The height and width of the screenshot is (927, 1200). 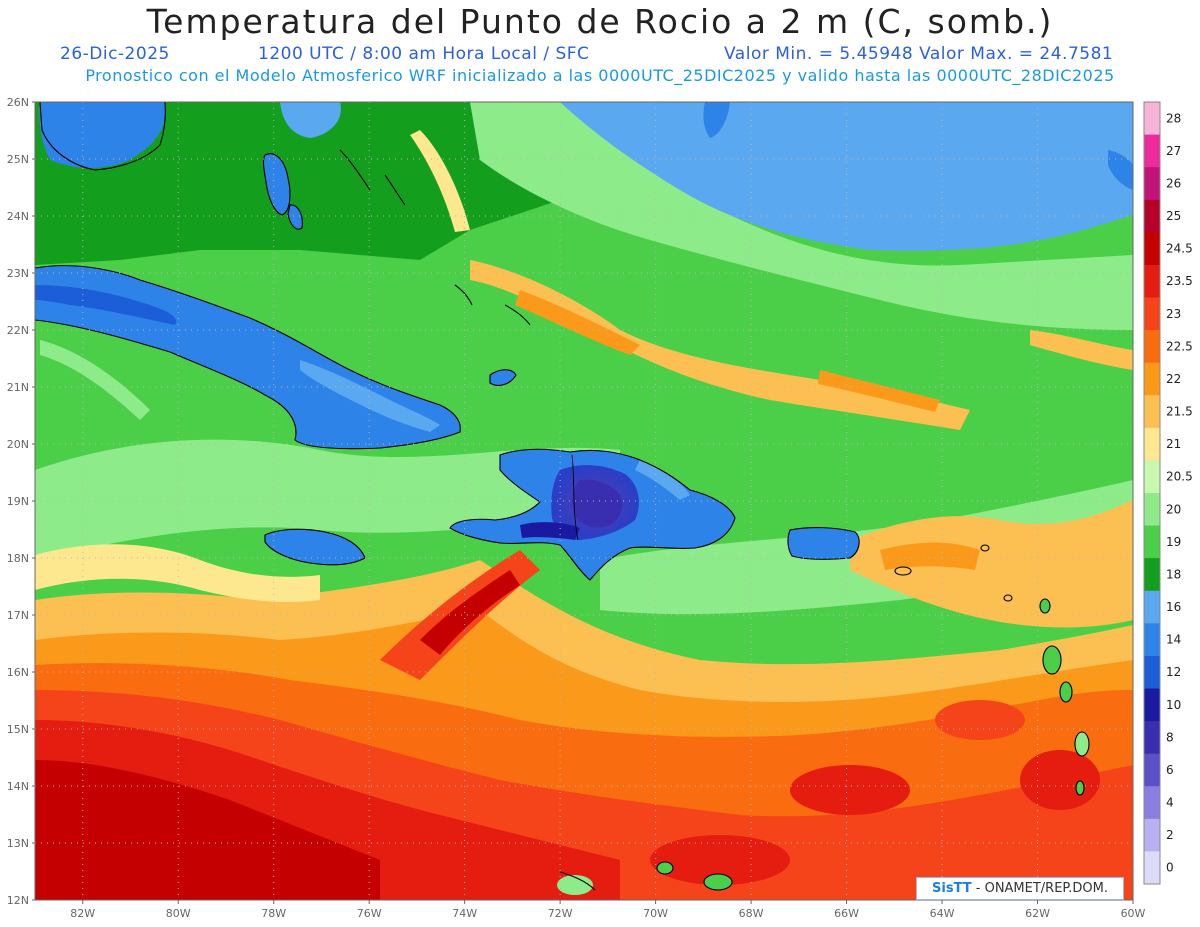 I want to click on lat-label: 21N, so click(x=18, y=387).